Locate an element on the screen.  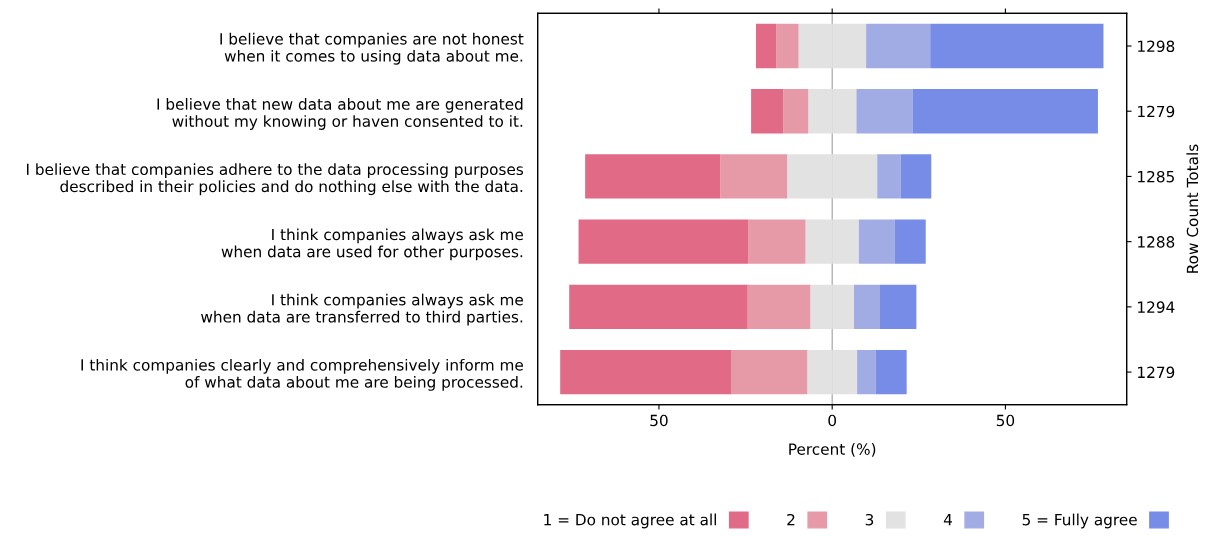
y2-axis-title: Row Count Totals is located at coordinates (1192, 208).